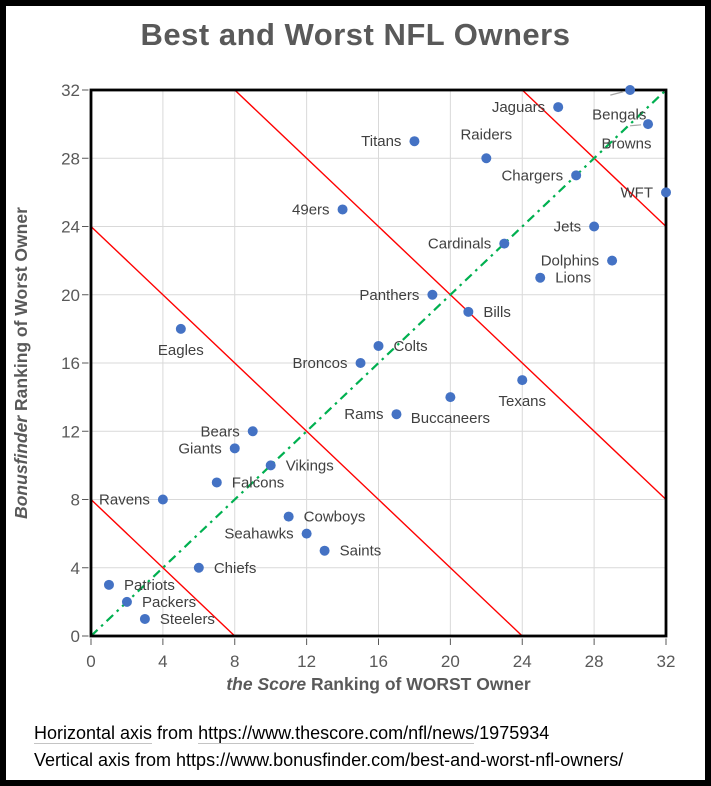 This screenshot has width=711, height=786. I want to click on y-tick-label: 12, so click(70, 431).